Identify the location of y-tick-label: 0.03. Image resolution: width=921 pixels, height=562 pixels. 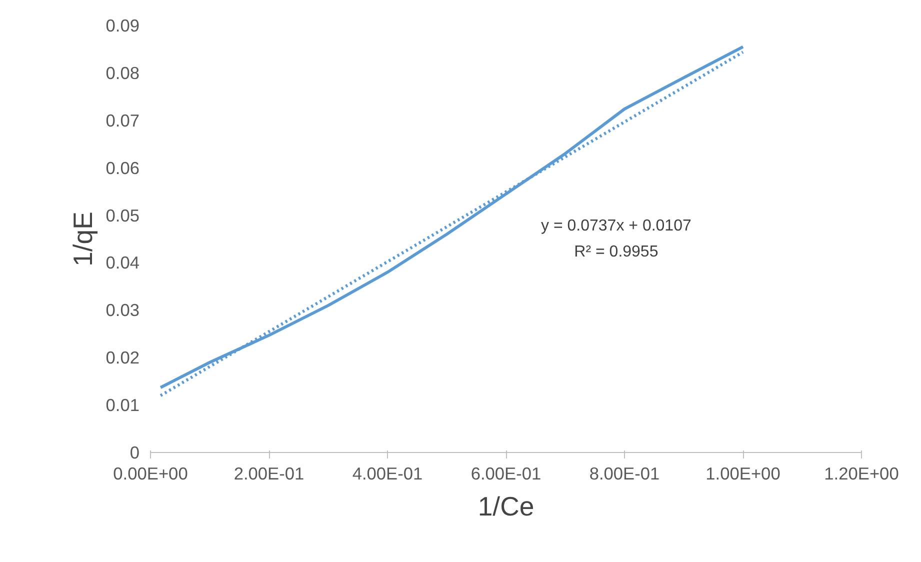
(123, 310).